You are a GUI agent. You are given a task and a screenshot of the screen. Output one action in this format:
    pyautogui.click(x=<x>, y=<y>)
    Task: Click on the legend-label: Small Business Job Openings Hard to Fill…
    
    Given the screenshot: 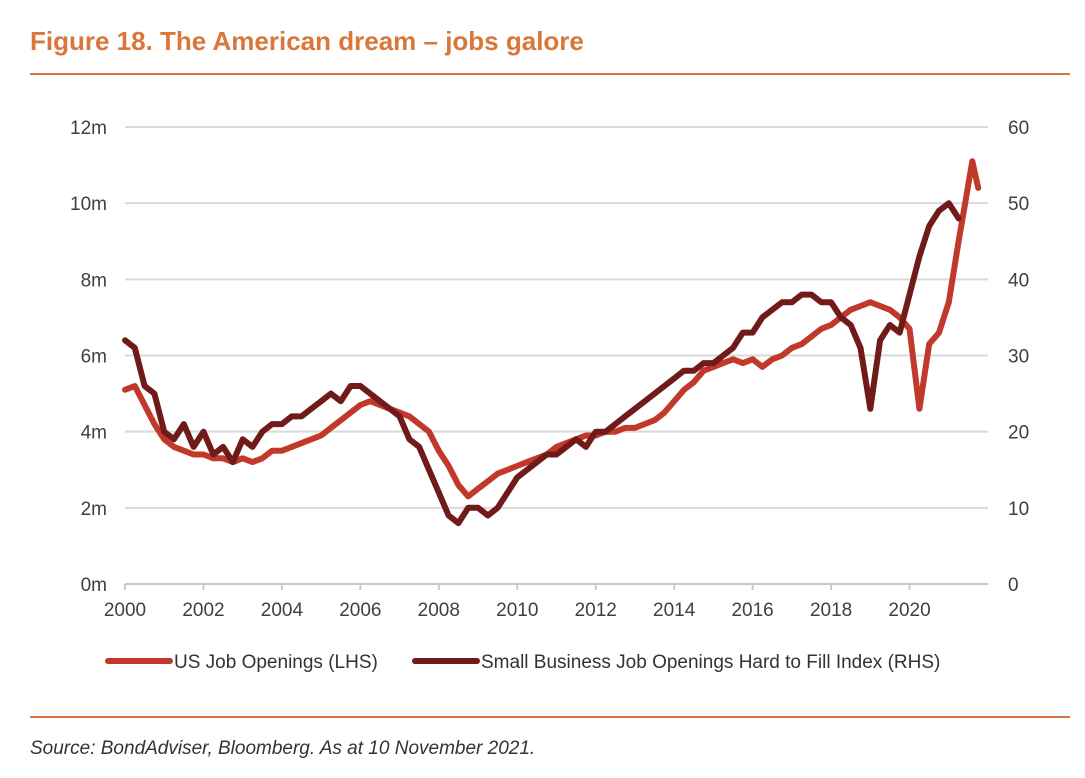 What is the action you would take?
    pyautogui.click(x=710, y=662)
    